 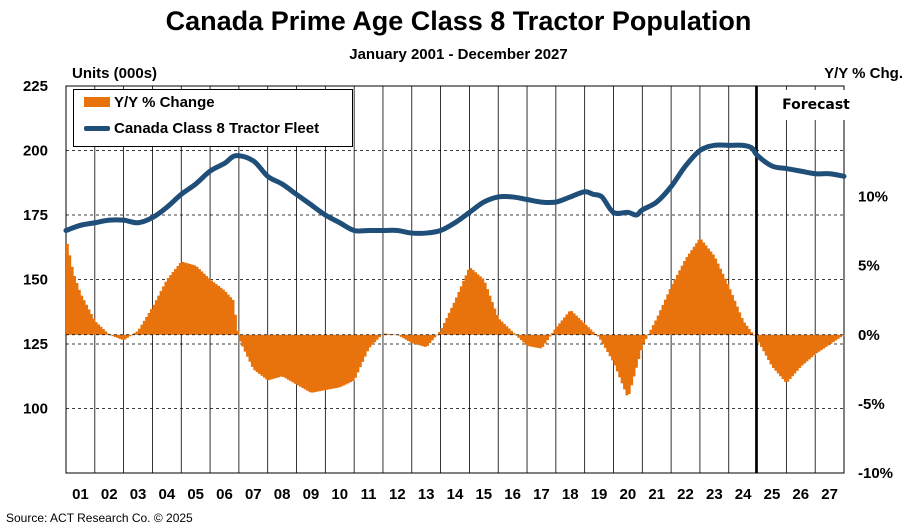 I want to click on x-tick-label: 25, so click(x=772, y=494).